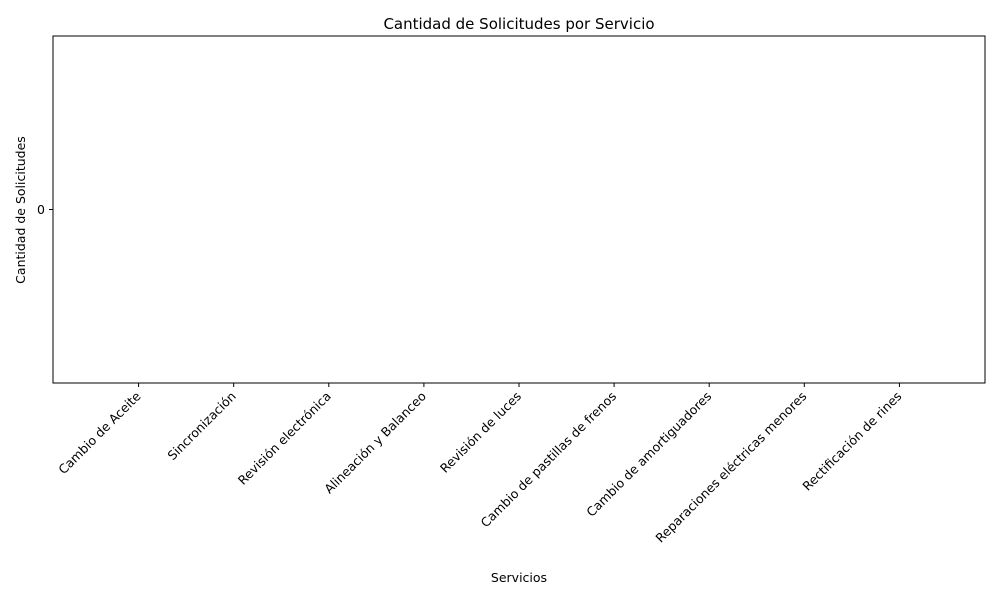 The width and height of the screenshot is (1000, 600). What do you see at coordinates (201, 426) in the screenshot?
I see `x-tick-label: Sincronización` at bounding box center [201, 426].